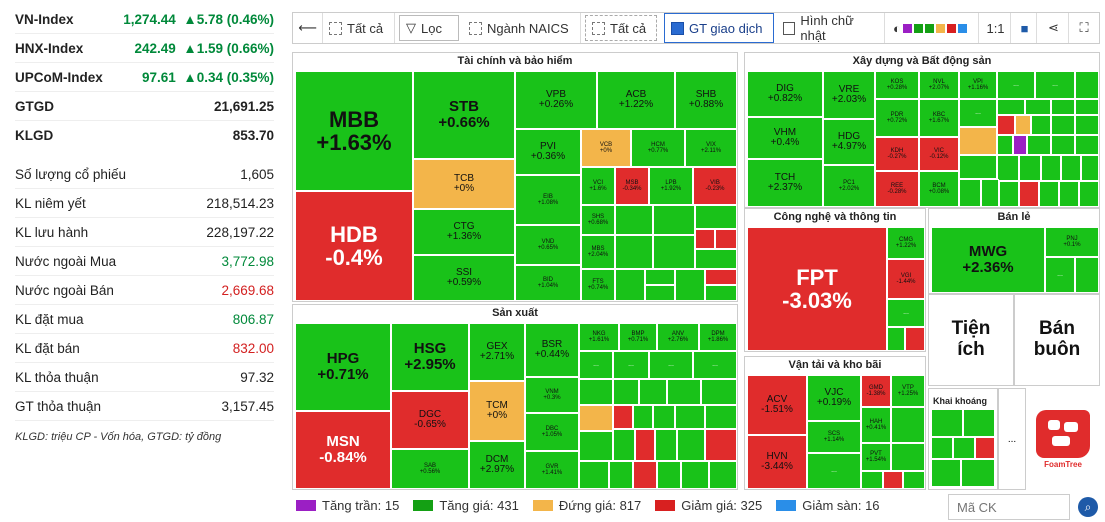 The height and width of the screenshot is (522, 1105). Describe the element at coordinates (785, 183) in the screenshot. I see `stock-tile-tch: TCH +2.37%` at that location.